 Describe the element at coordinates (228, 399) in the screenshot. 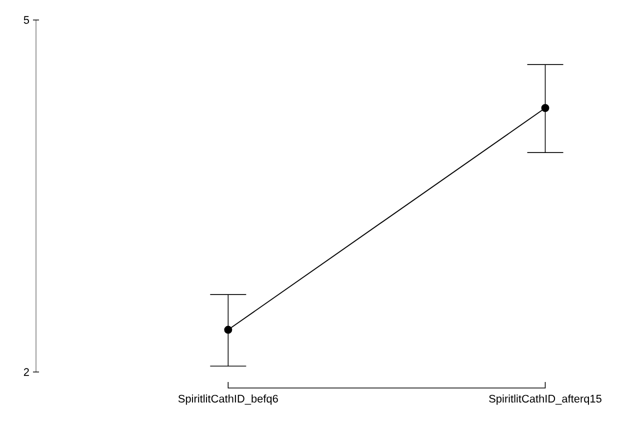

I see `x-tick-label: SpiritlitCathID_befq6` at that location.